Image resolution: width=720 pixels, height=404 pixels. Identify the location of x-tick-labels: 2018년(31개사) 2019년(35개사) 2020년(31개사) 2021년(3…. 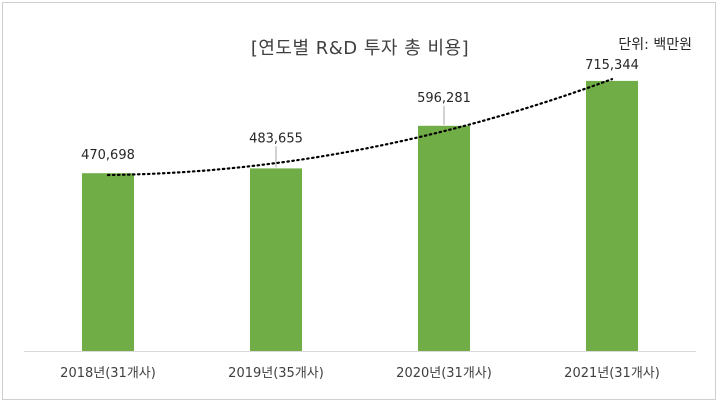
(360, 373).